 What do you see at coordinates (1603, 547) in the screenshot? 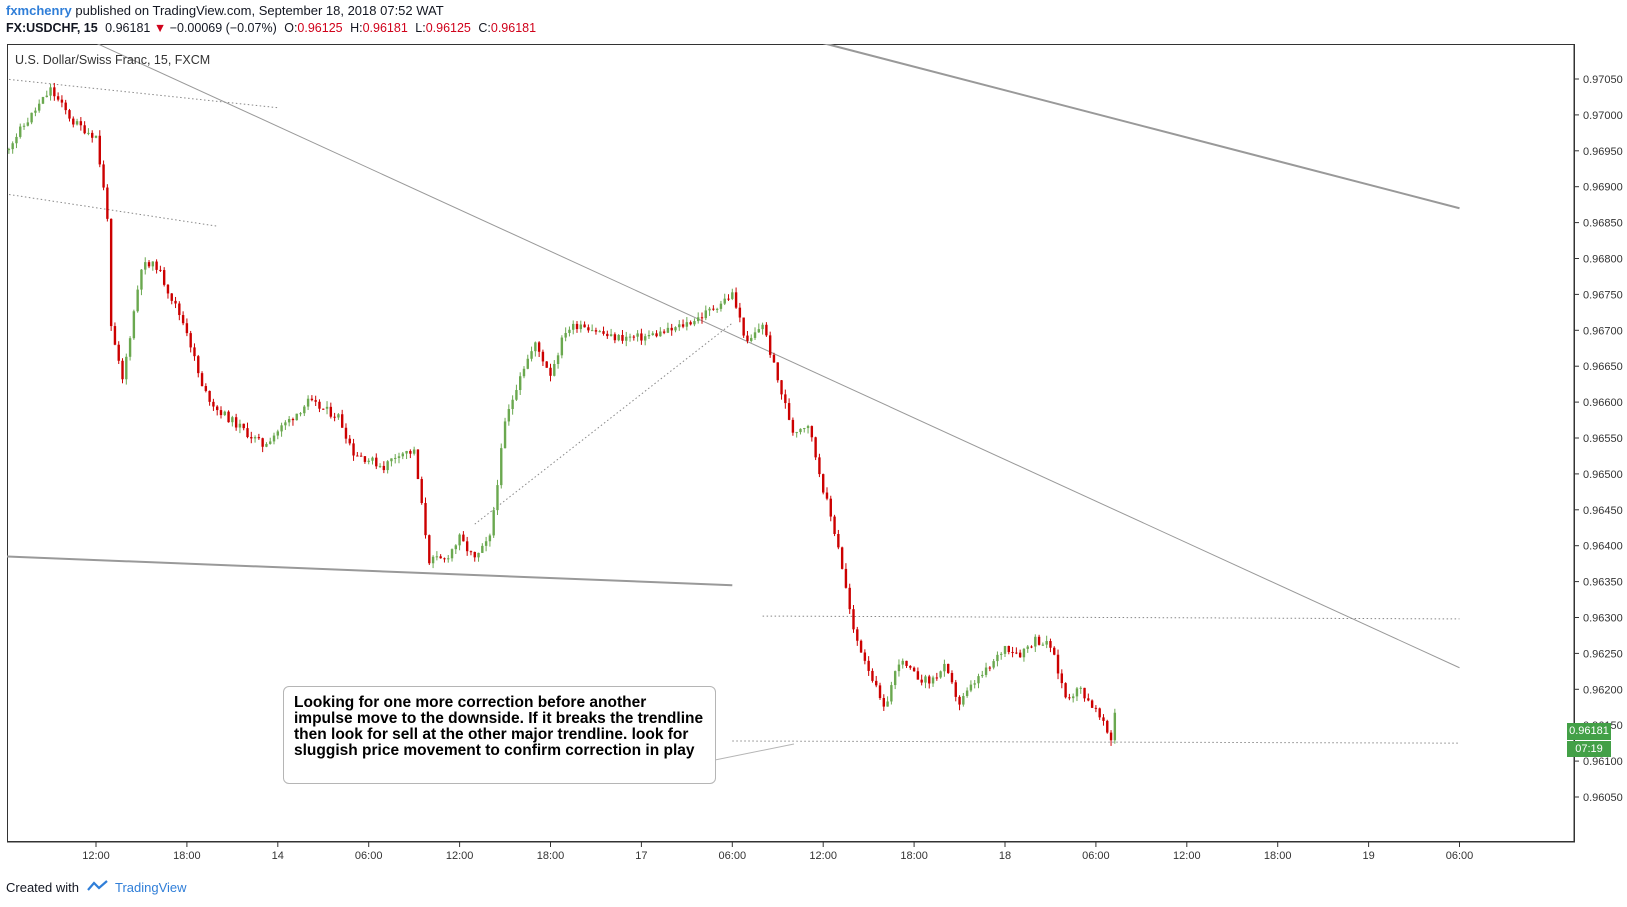
I see `y-tick-label: 0.96400` at bounding box center [1603, 547].